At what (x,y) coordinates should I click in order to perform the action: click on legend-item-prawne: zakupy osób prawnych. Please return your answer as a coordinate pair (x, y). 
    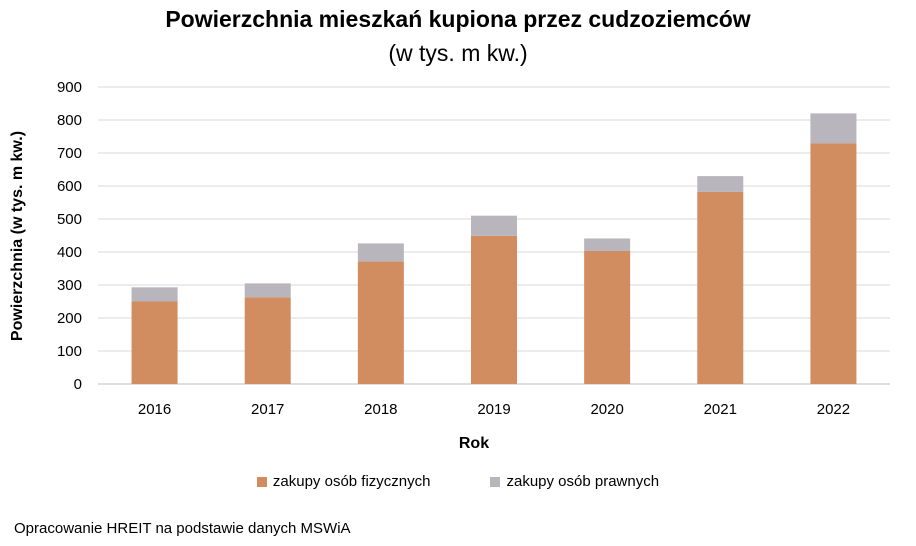
    Looking at the image, I should click on (574, 481).